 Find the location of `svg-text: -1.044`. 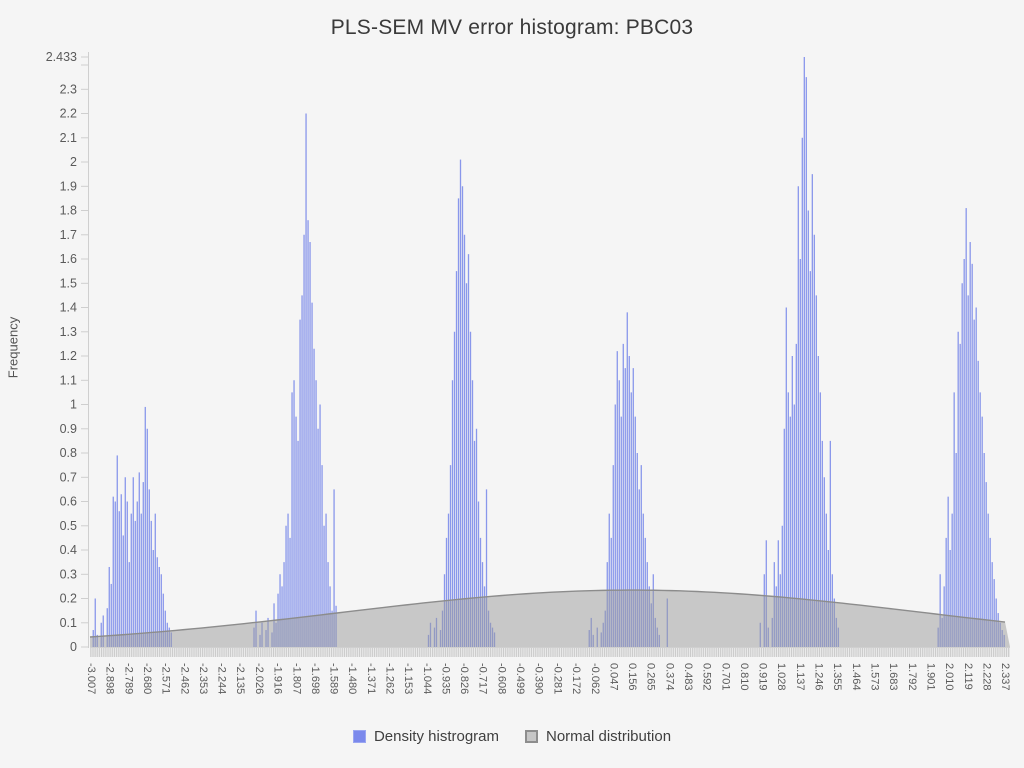

svg-text: -1.044 is located at coordinates (427, 678).